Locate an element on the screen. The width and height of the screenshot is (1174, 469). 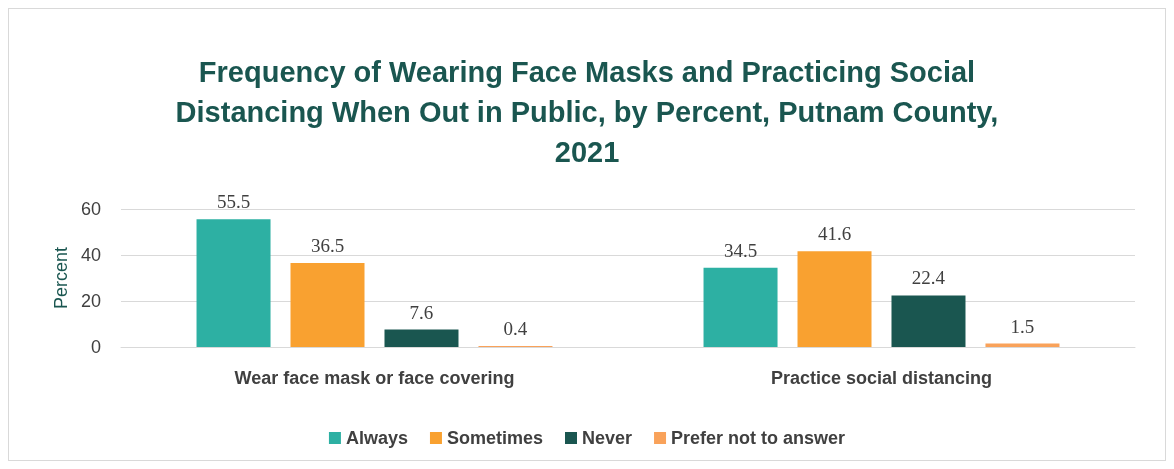
y-tick-label: 0 is located at coordinates (95, 347).